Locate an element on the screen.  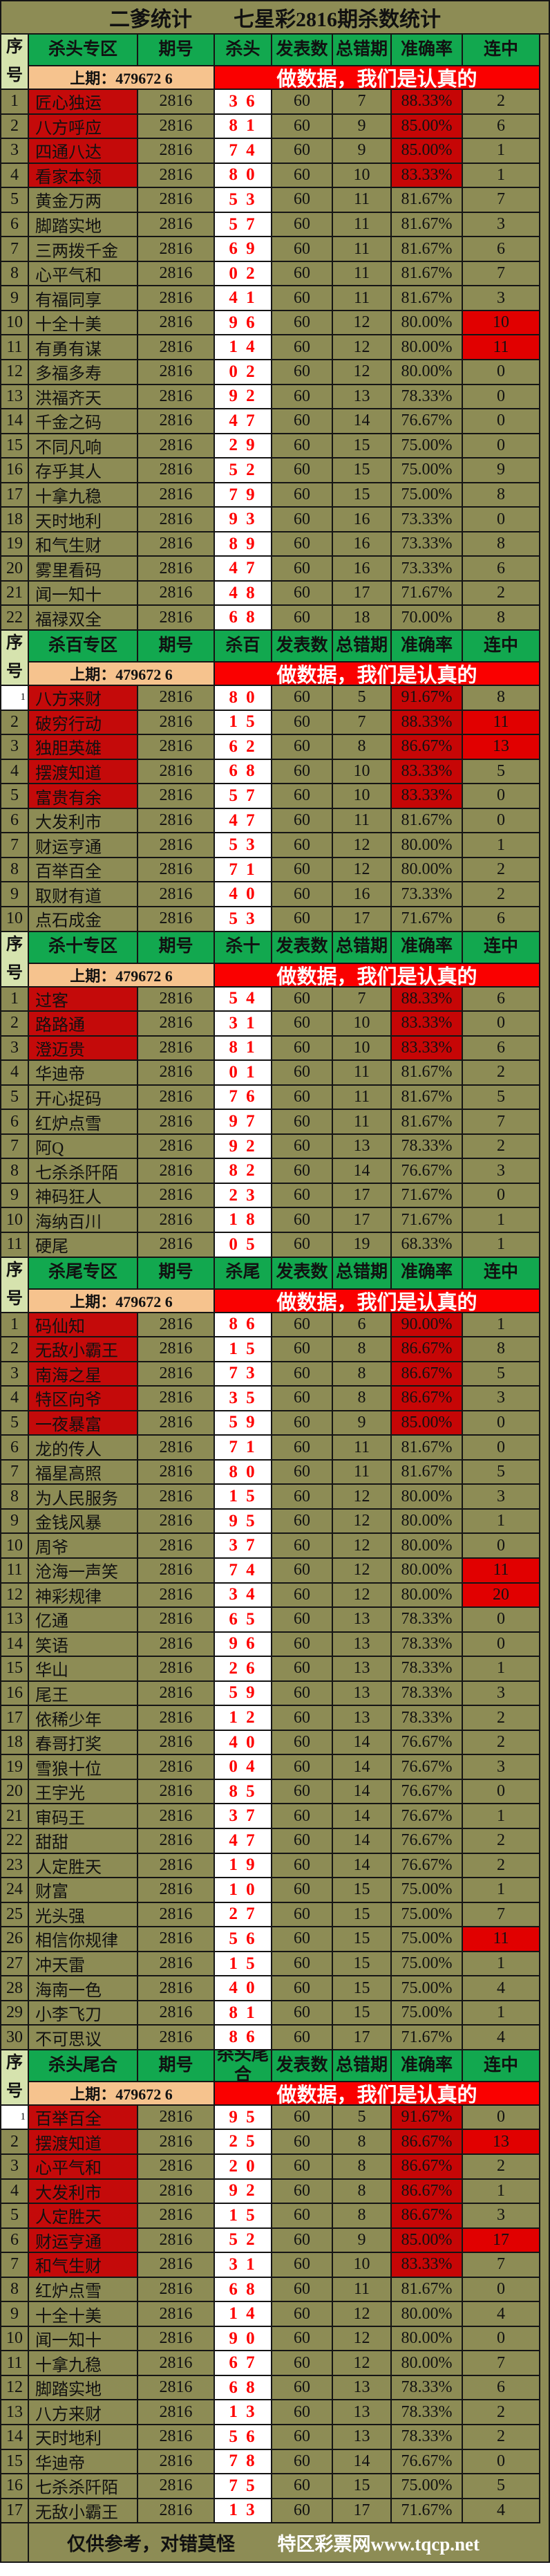
row-name: 冲天雷 is located at coordinates (83, 1964).